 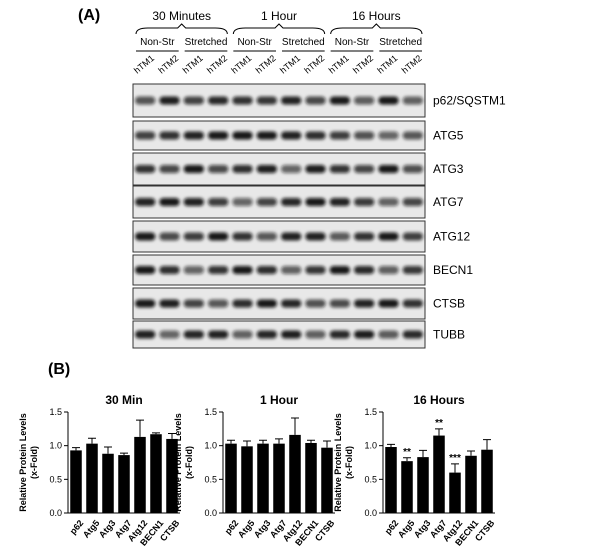 I want to click on blot-label: ATG3, so click(x=448, y=169).